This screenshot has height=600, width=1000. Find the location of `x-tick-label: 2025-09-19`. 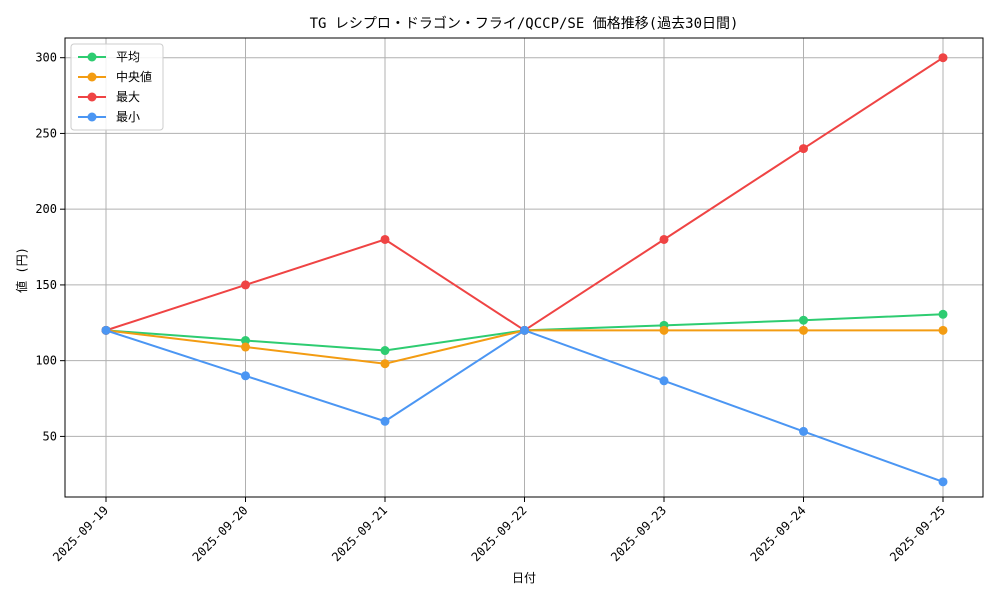

x-tick-label: 2025-09-19 is located at coordinates (80, 533).